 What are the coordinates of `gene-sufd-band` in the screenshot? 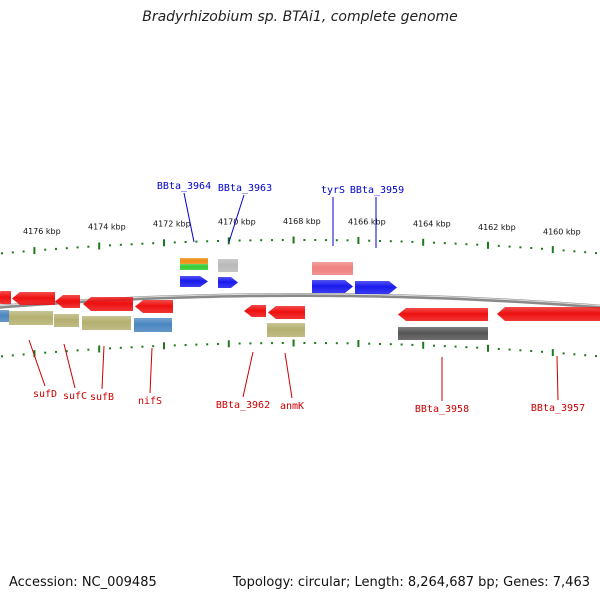 It's located at (31, 318).